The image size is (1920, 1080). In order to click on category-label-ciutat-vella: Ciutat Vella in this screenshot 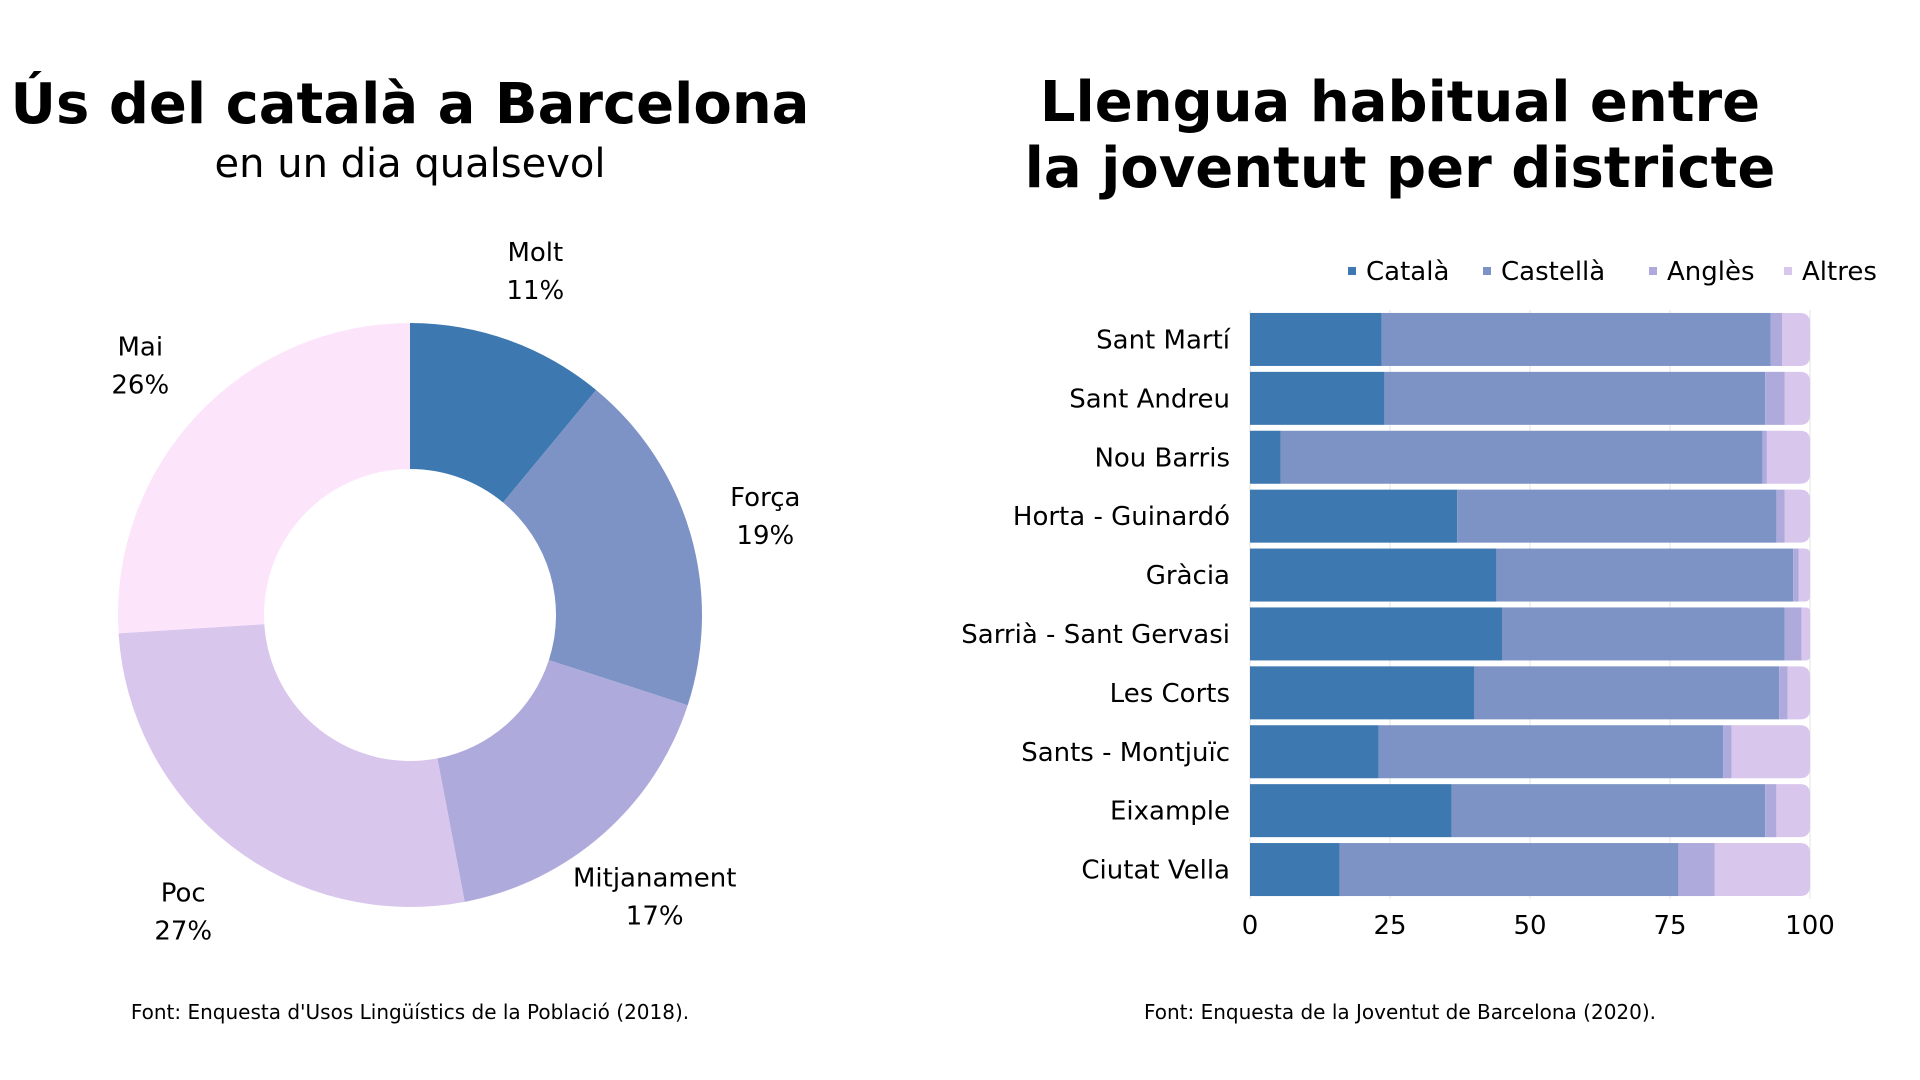, I will do `click(1155, 871)`.